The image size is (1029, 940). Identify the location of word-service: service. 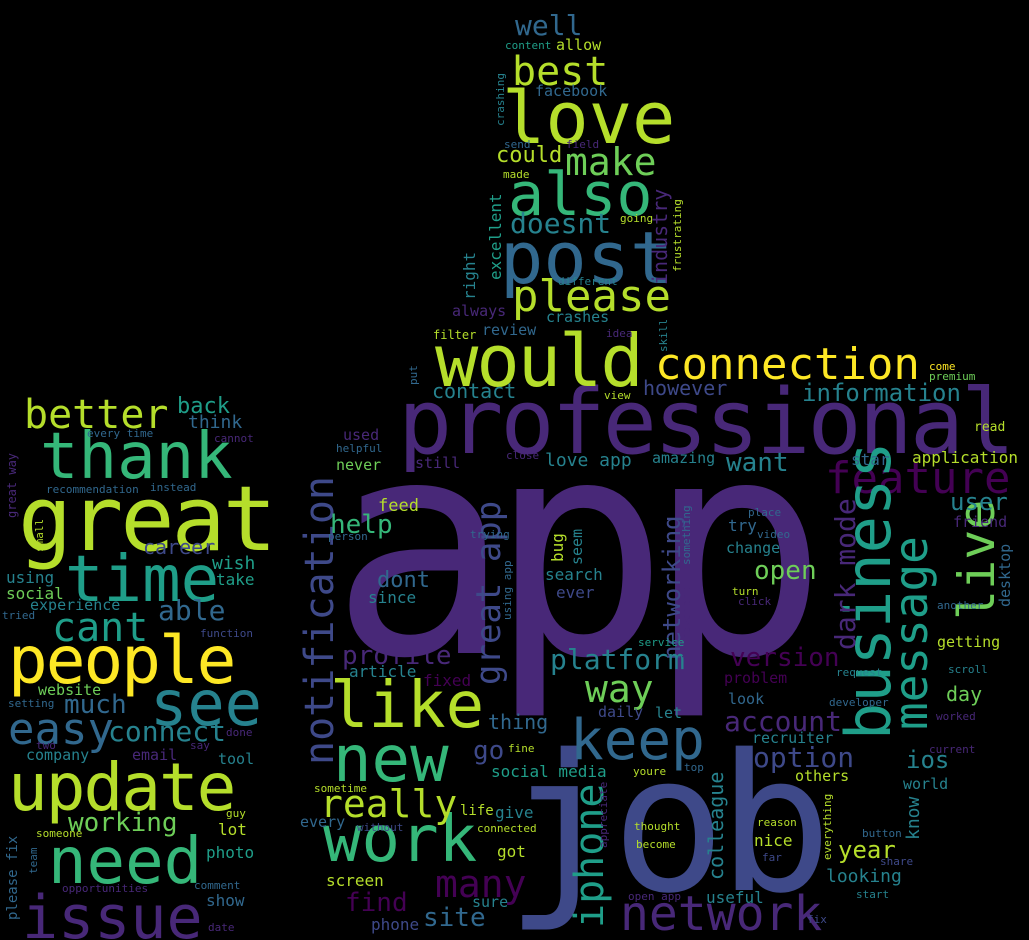
(661, 642).